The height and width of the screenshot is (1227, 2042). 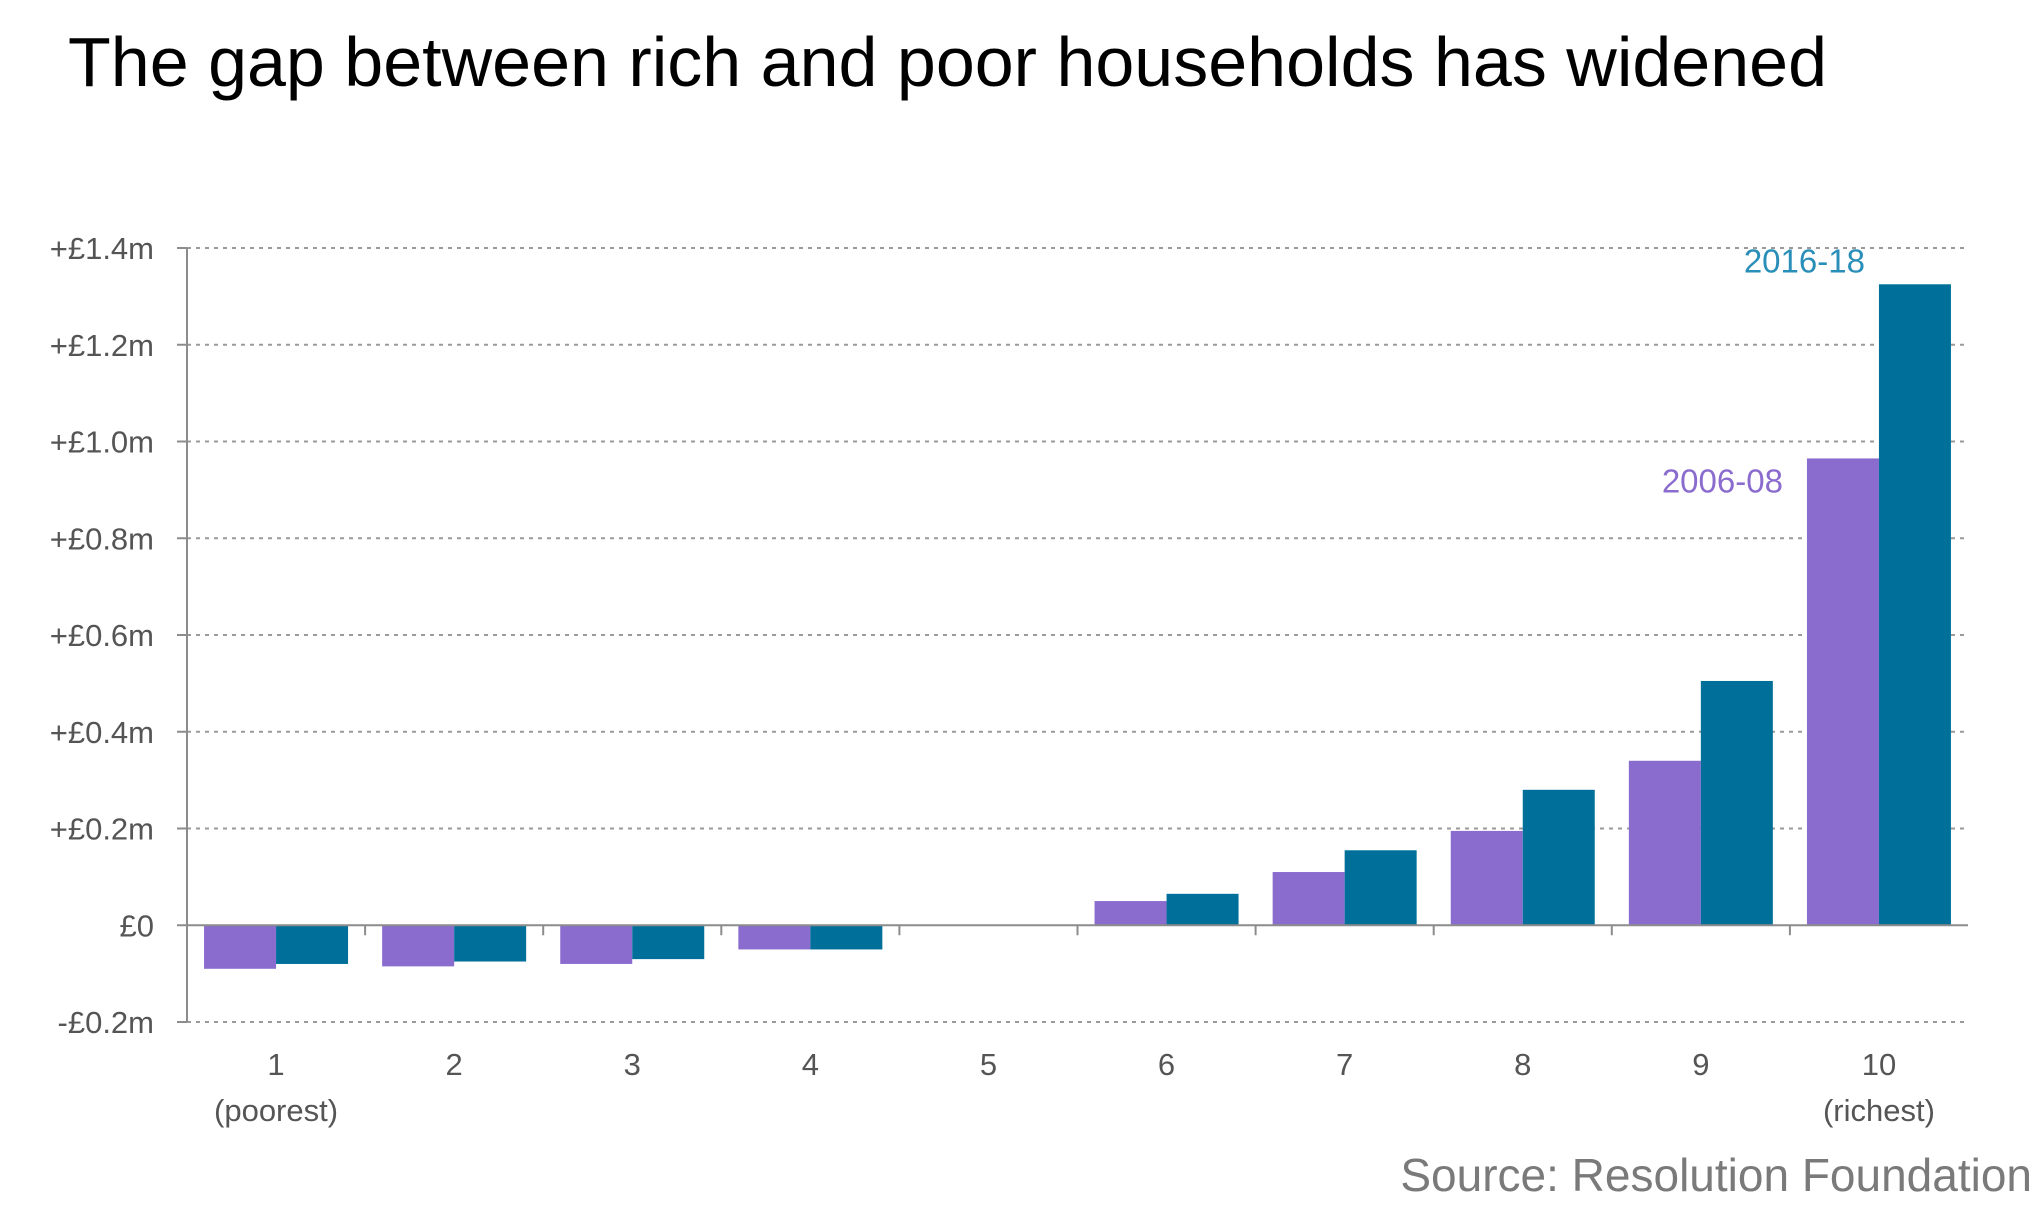 What do you see at coordinates (1879, 1064) in the screenshot?
I see `x-tick-label: 10` at bounding box center [1879, 1064].